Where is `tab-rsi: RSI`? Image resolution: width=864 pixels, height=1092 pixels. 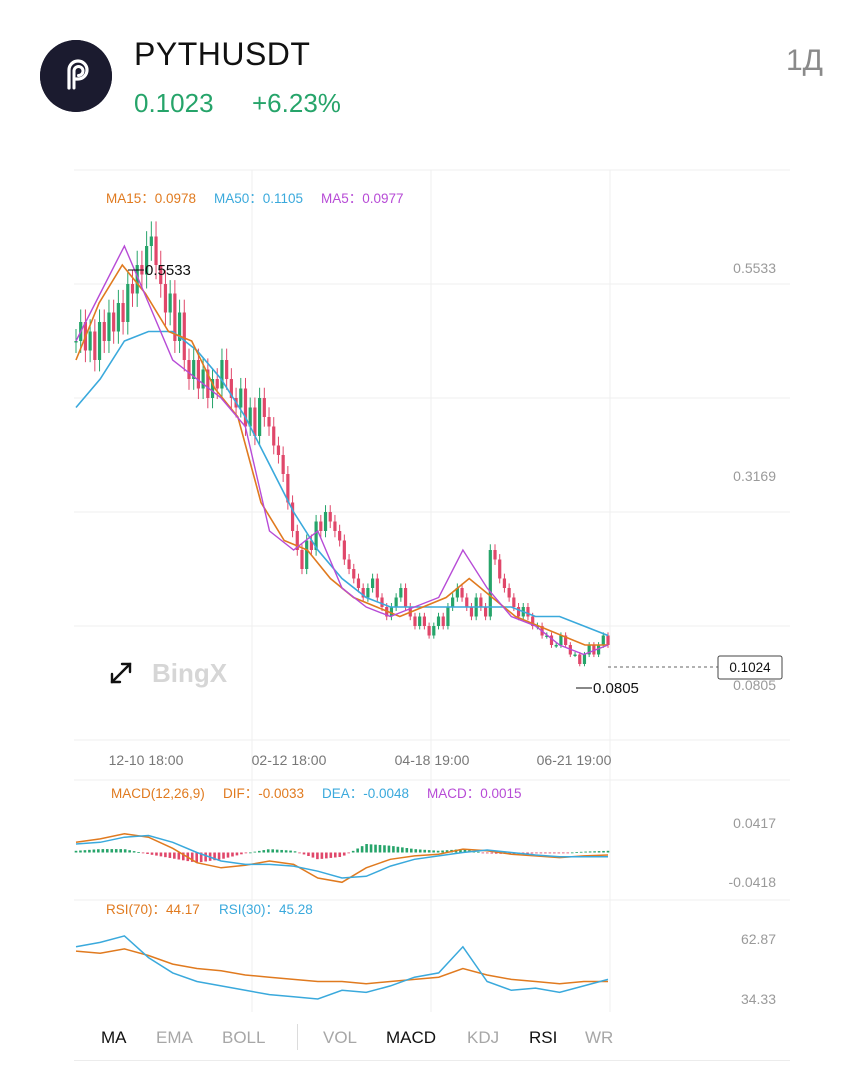 tab-rsi: RSI is located at coordinates (543, 1037).